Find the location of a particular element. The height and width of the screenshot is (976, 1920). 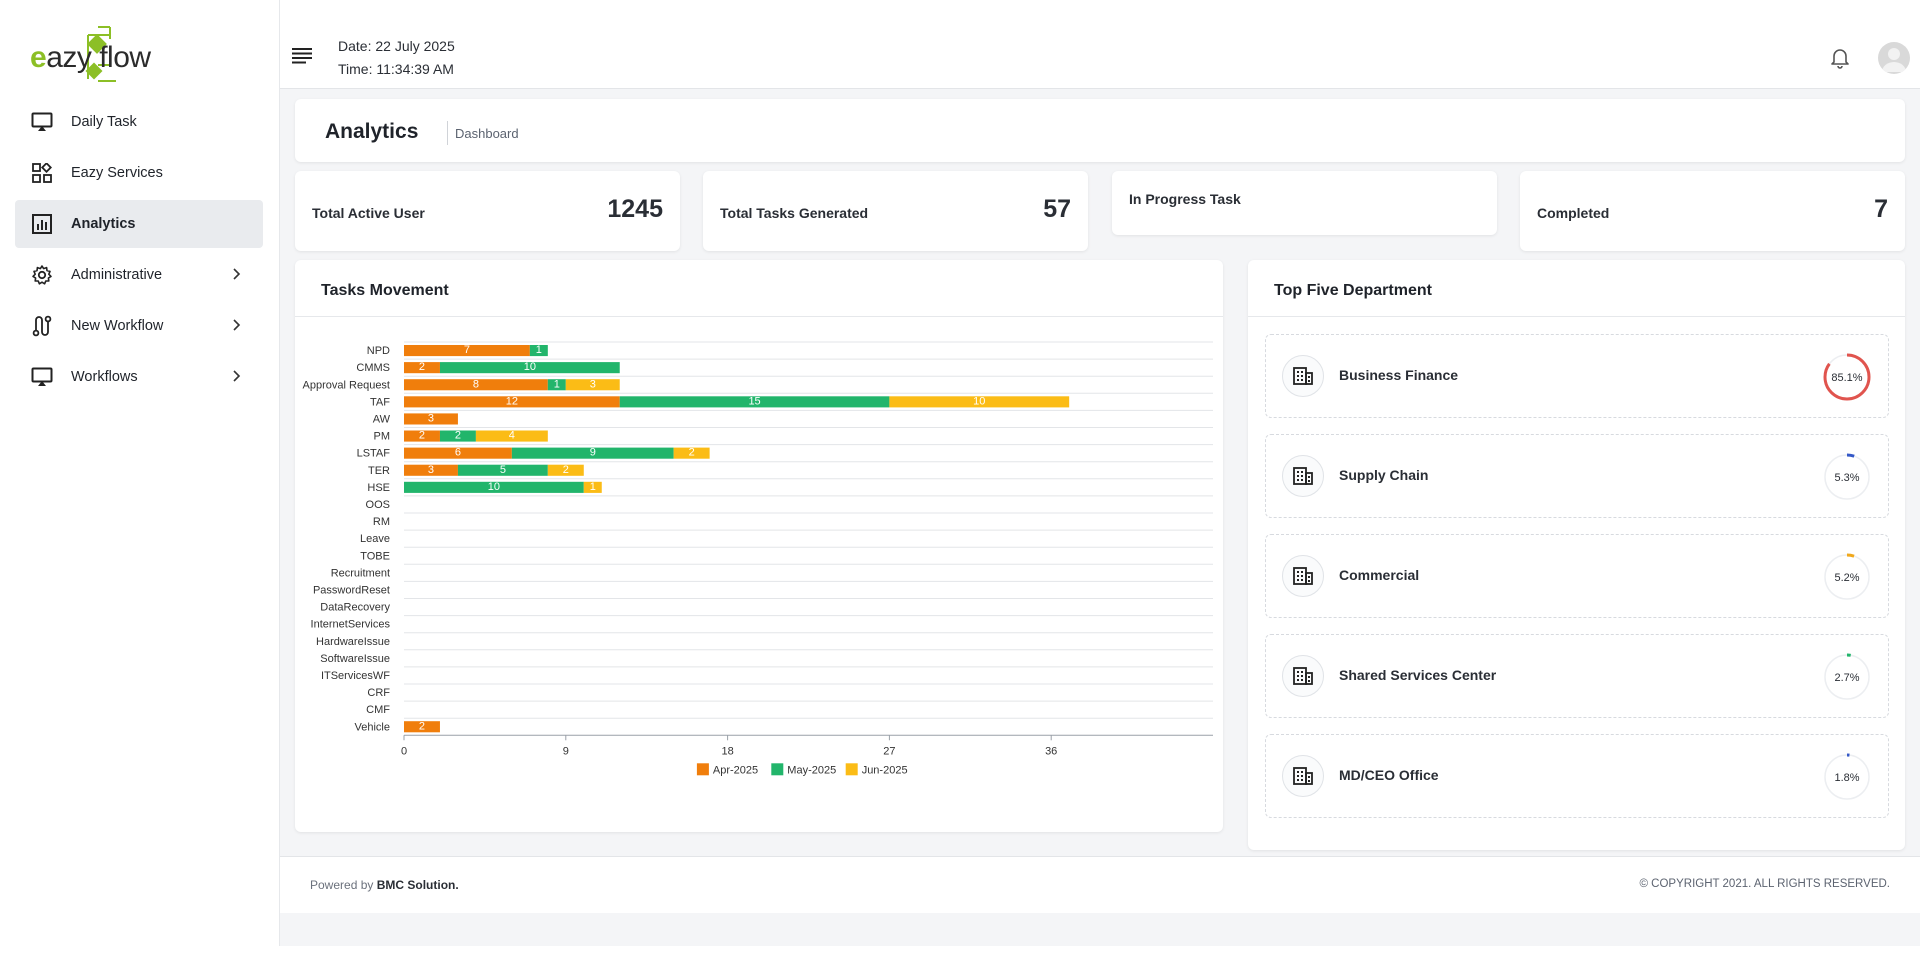

department-item: MD/CEO Office 1.8% is located at coordinates (1577, 776).